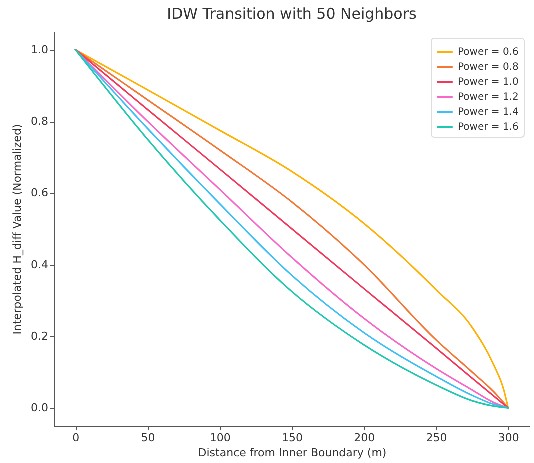 Image resolution: width=534 pixels, height=463 pixels. I want to click on chart-title: IDW Transition with 50 Neighbors, so click(292, 14).